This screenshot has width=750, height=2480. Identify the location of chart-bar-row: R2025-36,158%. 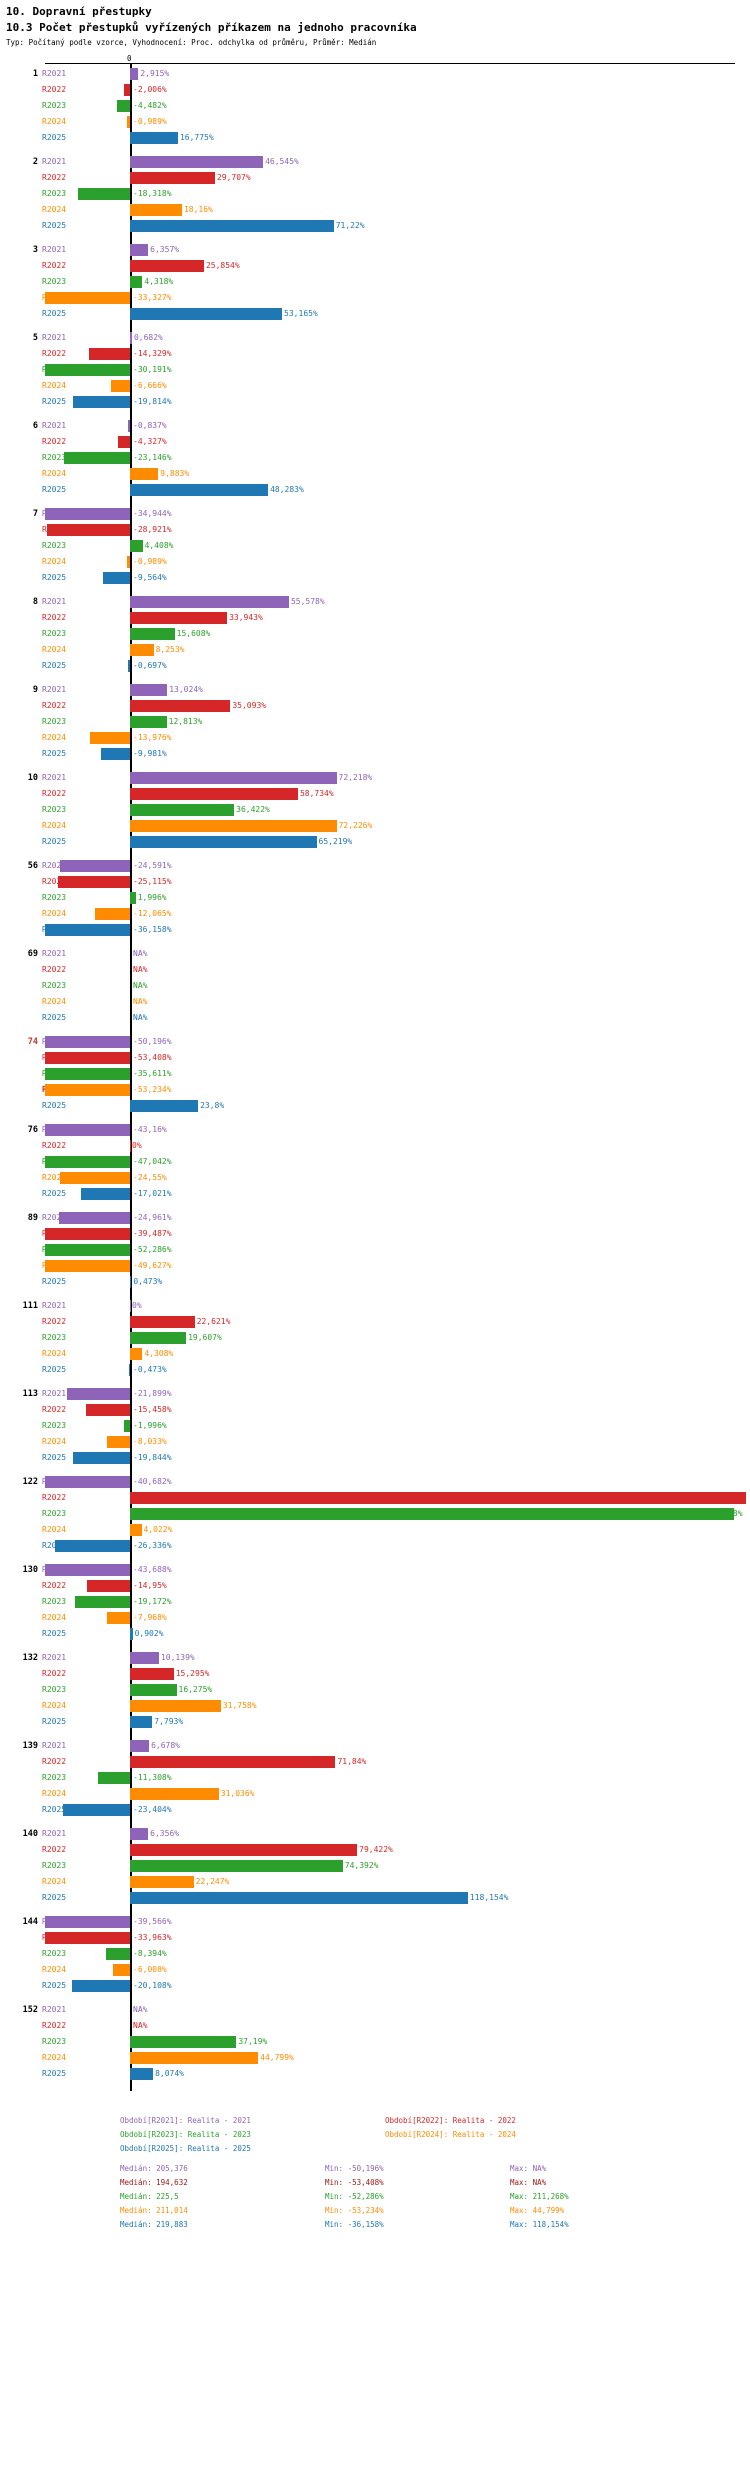
(375, 930).